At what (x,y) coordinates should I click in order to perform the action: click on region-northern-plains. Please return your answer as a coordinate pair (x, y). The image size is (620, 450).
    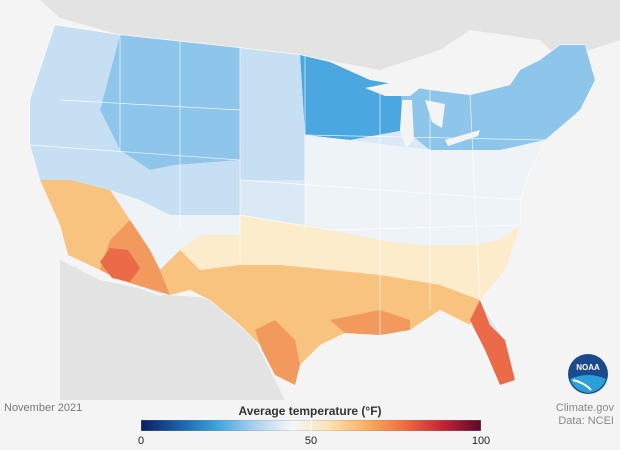
    Looking at the image, I should click on (272, 114).